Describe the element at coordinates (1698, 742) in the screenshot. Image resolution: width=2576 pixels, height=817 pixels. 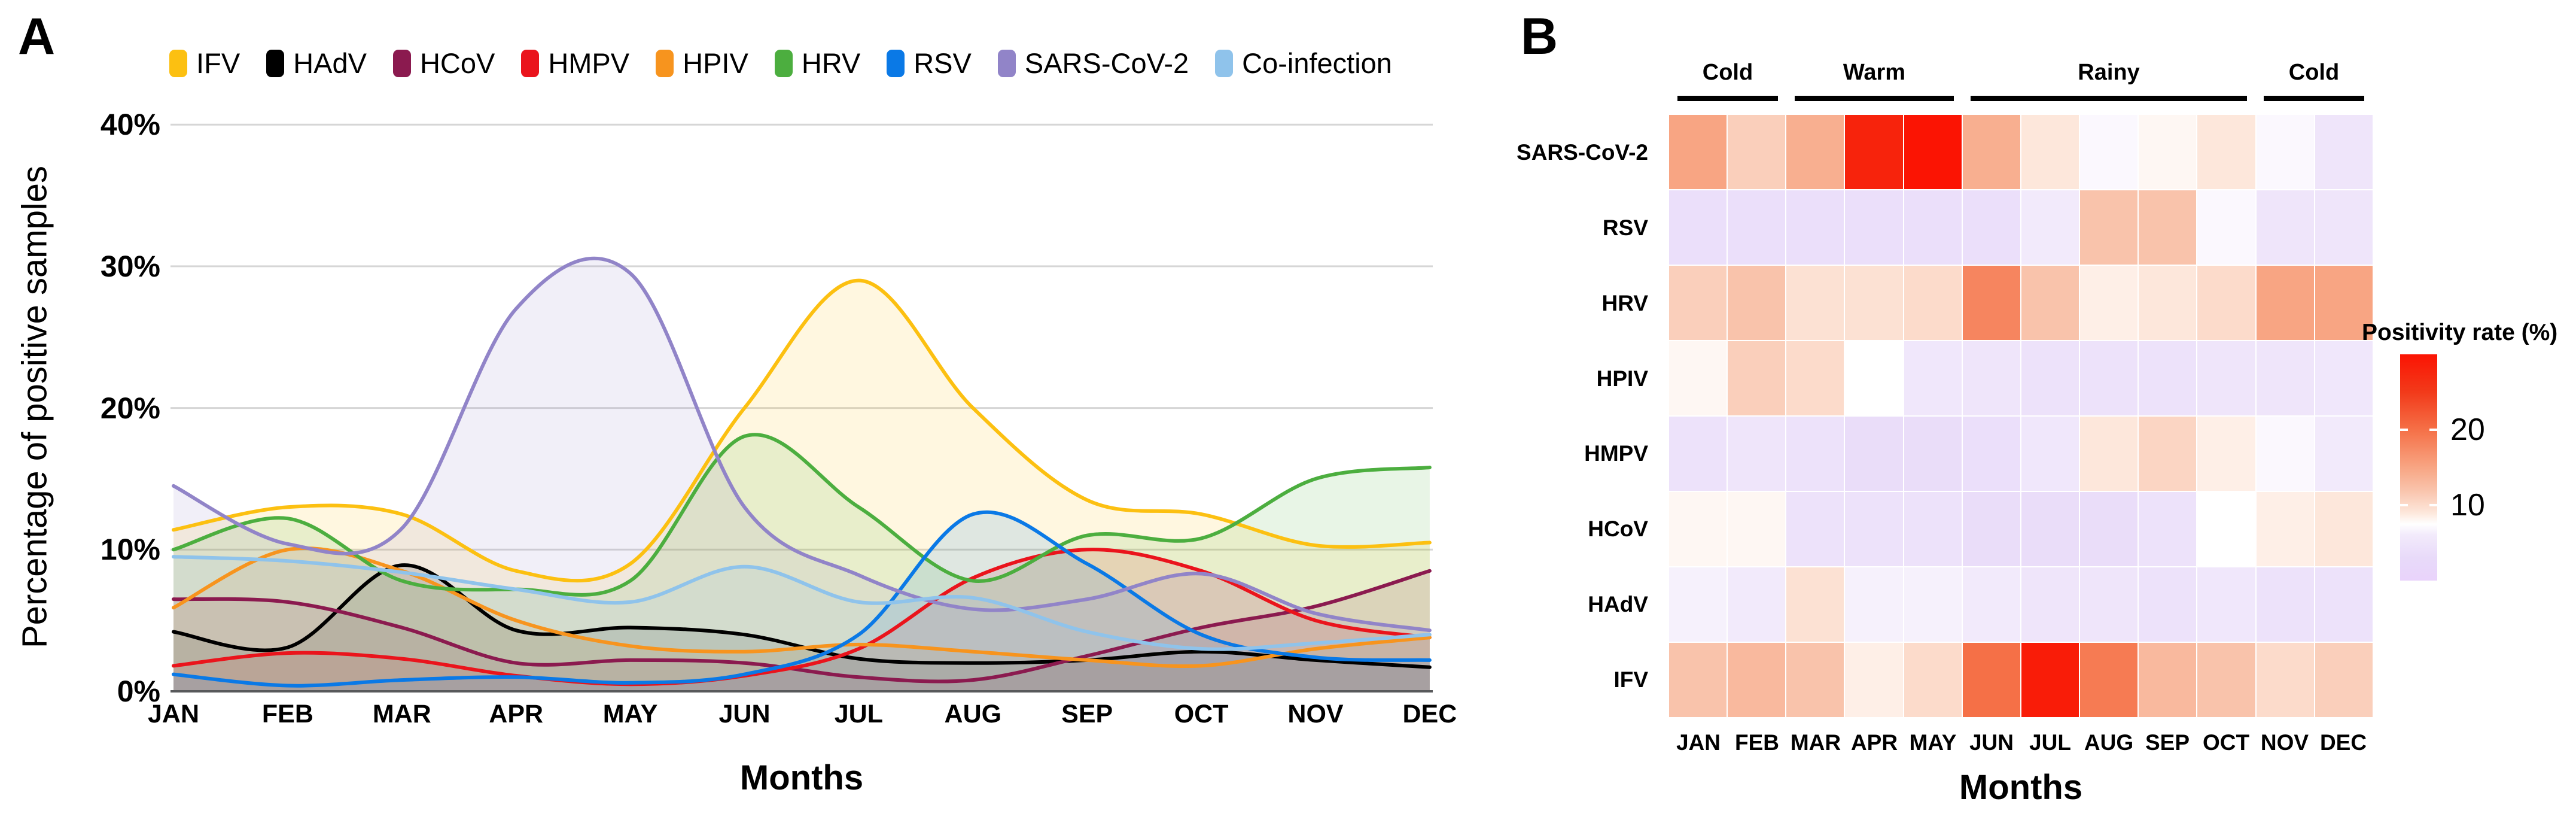
I see `month-label: JAN` at that location.